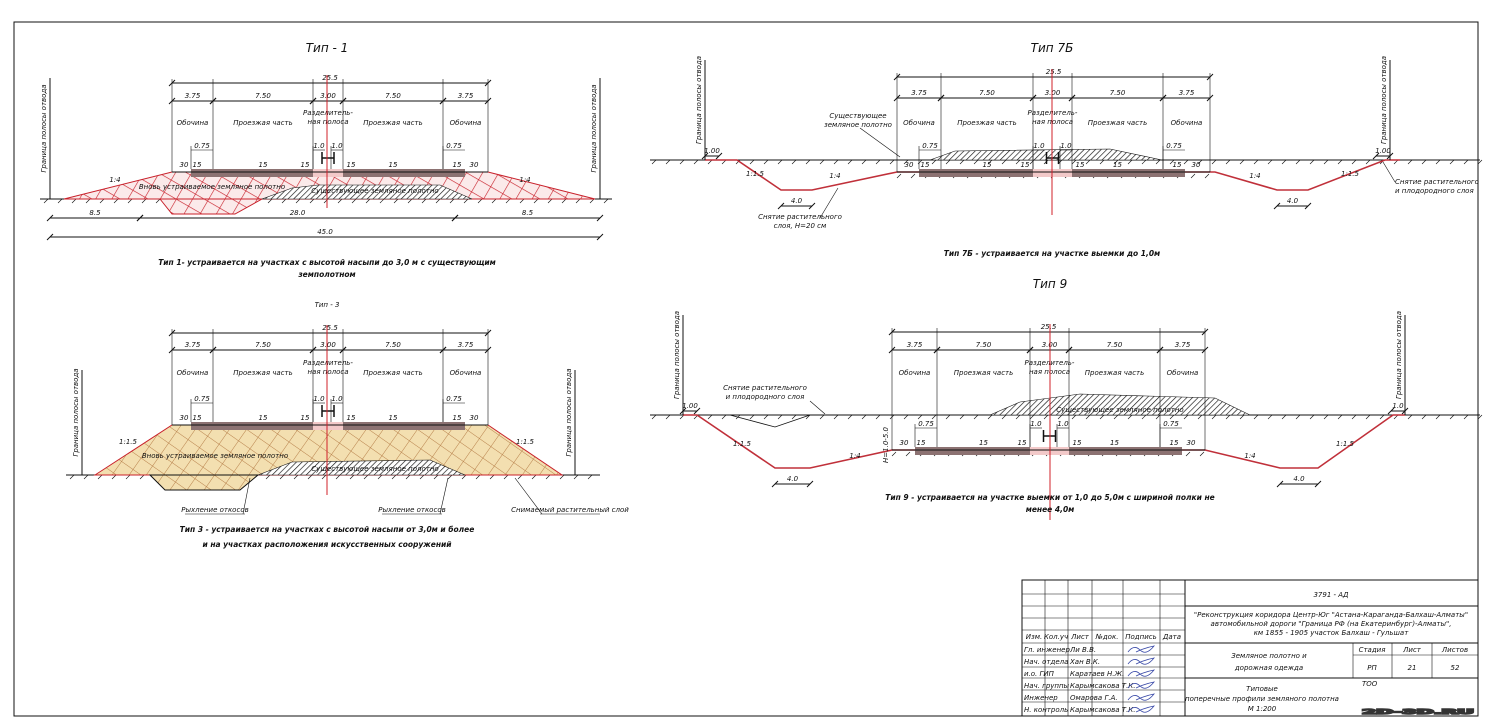  I want to click on dimension-value: 3.75, so click(1187, 93).